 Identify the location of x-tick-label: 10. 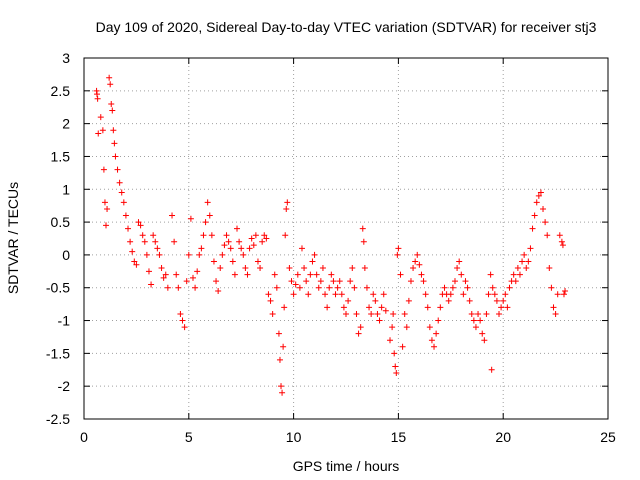
(294, 437).